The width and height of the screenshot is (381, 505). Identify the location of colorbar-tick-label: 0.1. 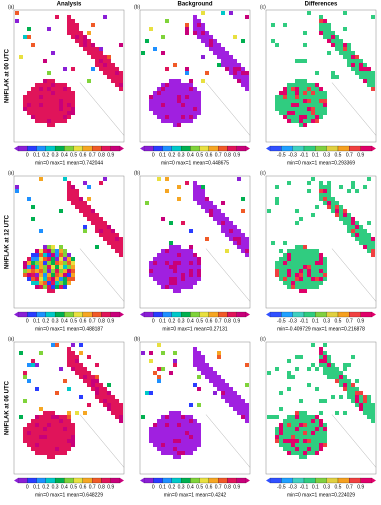
(315, 487).